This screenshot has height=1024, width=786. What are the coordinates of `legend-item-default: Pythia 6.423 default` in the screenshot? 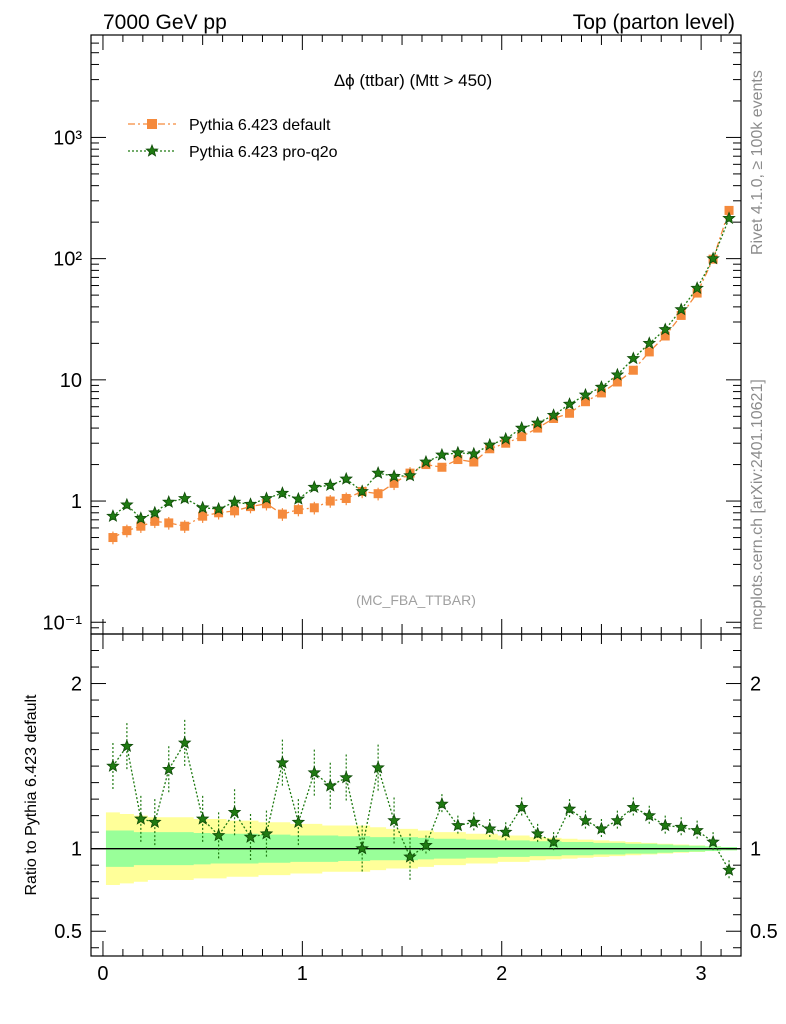 It's located at (229, 125).